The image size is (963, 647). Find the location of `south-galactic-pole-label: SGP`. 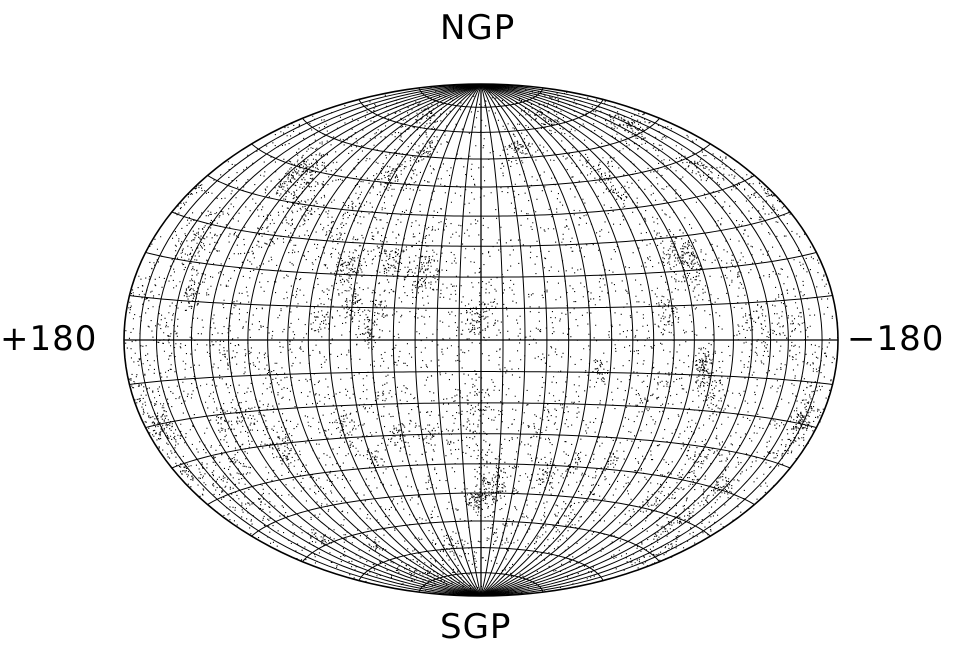

south-galactic-pole-label: SGP is located at coordinates (476, 627).